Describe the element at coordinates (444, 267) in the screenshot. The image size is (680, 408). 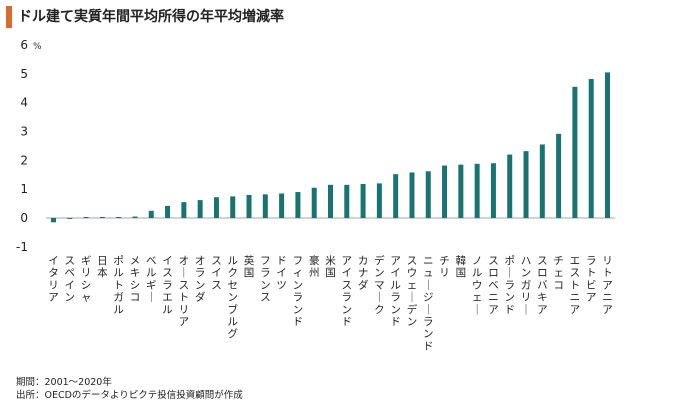
I see `category-label: チリ` at that location.